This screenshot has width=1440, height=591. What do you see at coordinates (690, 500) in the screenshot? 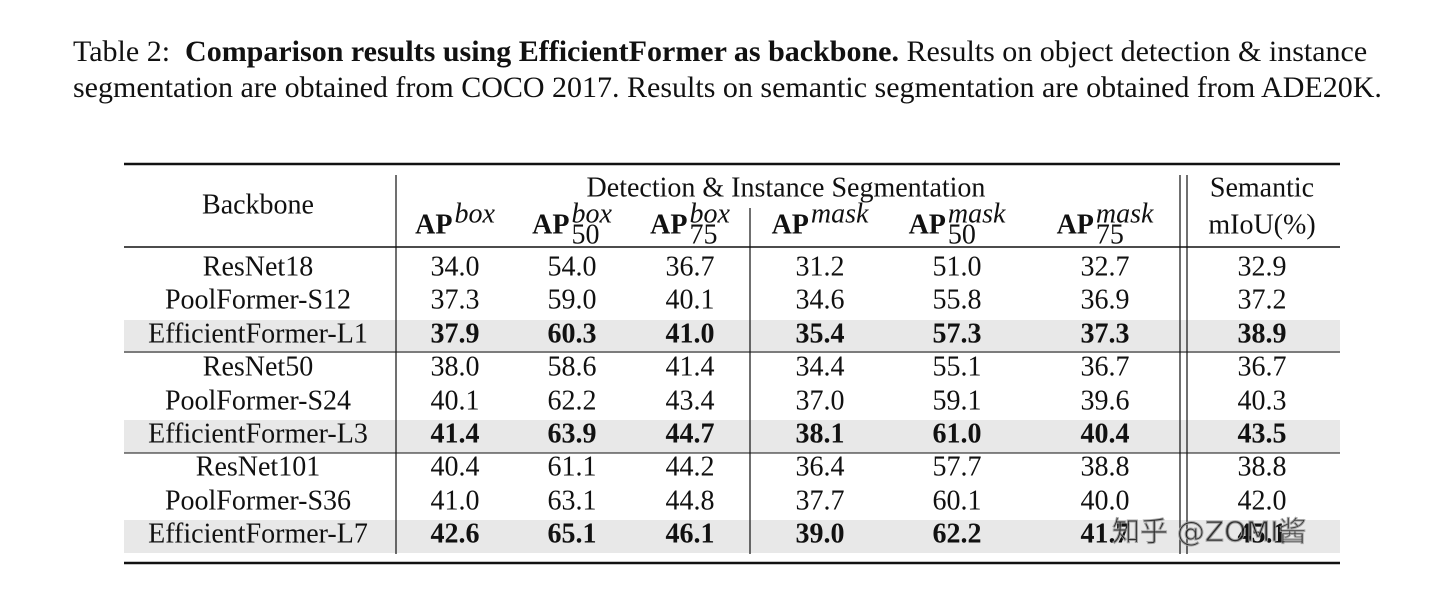
I see `value-cell: 44.8` at bounding box center [690, 500].